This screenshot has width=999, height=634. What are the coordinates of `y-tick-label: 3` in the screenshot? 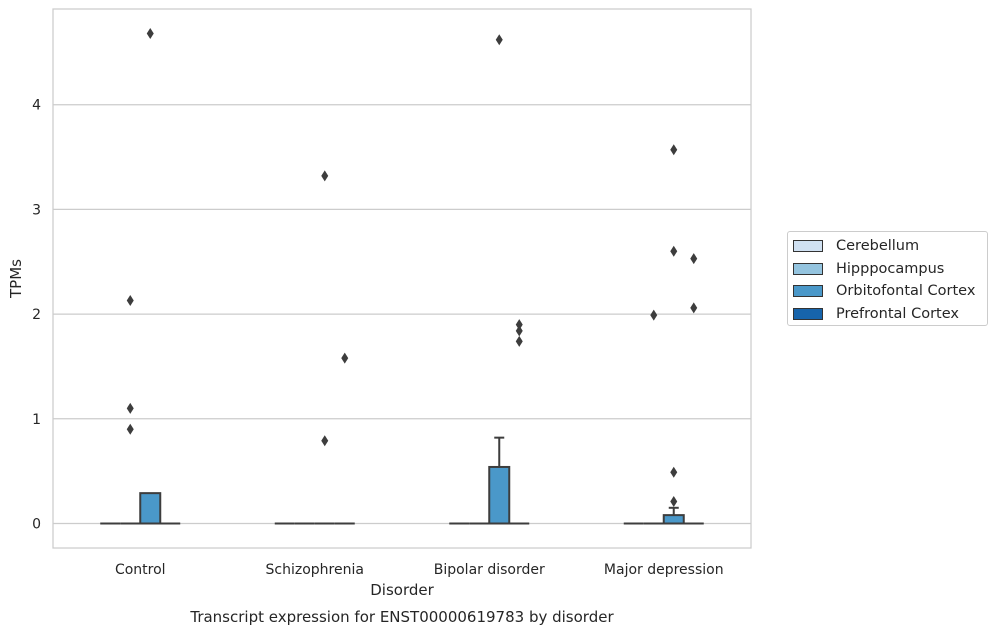 It's located at (36, 210).